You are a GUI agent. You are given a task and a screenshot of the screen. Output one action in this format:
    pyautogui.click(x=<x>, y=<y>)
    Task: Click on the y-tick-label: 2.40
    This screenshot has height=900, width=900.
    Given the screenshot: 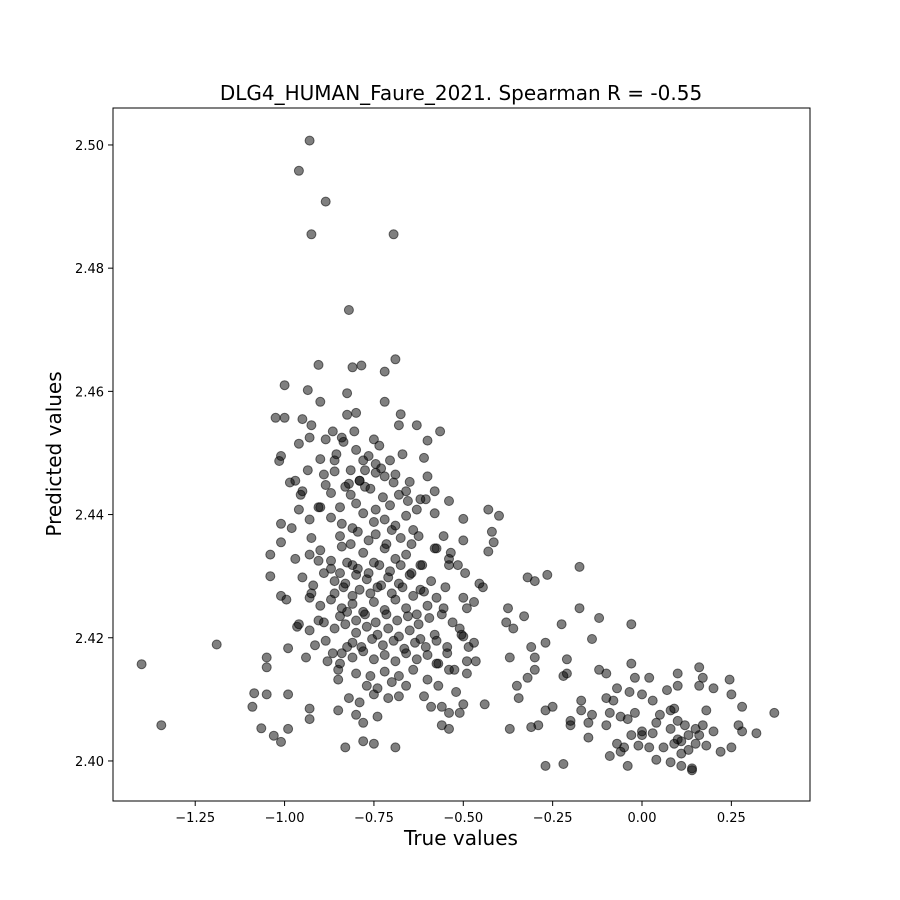 What is the action you would take?
    pyautogui.click(x=89, y=762)
    